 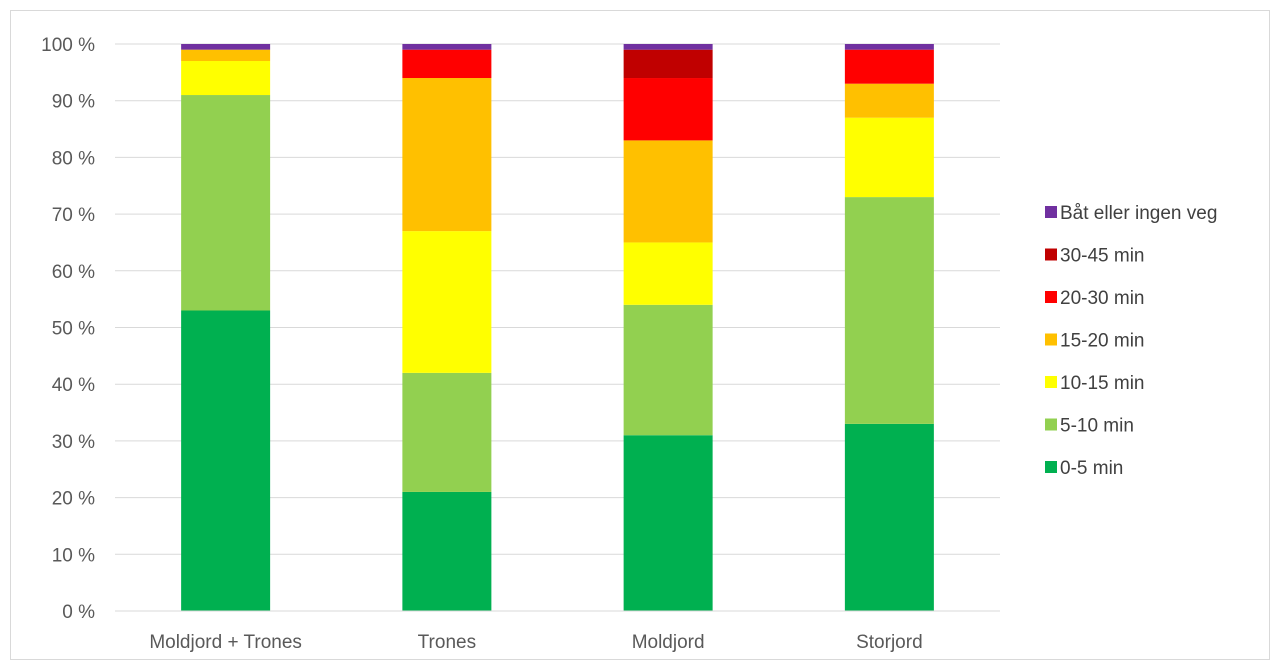 What do you see at coordinates (1102, 383) in the screenshot?
I see `legend-label: 10-15 min` at bounding box center [1102, 383].